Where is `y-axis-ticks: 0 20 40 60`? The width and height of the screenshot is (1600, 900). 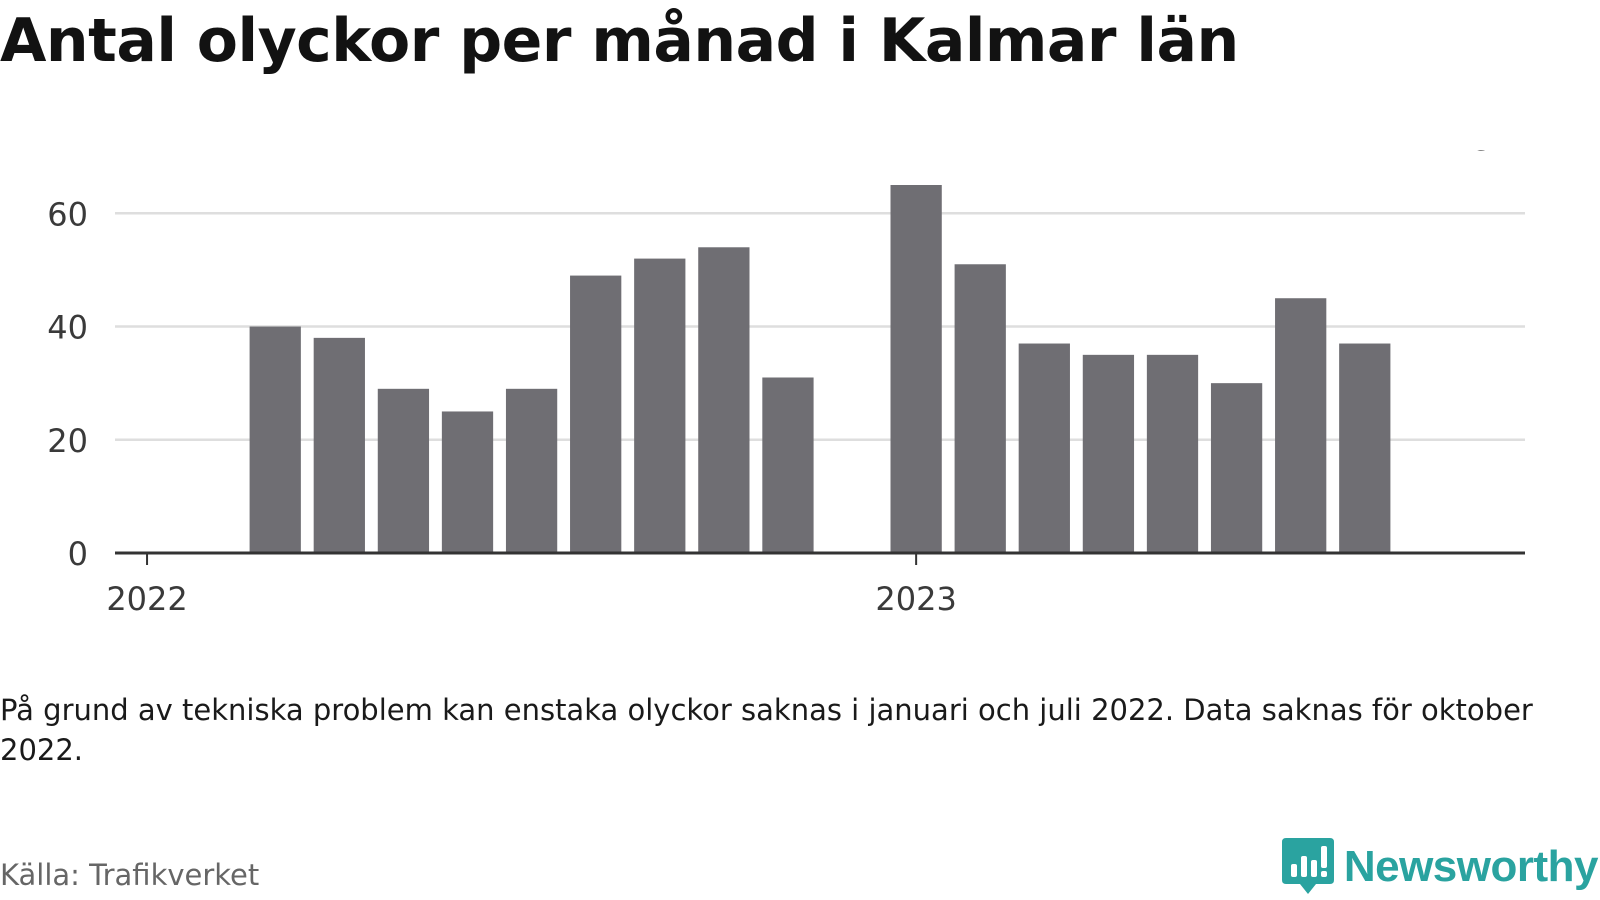 y-axis-ticks: 0 20 40 60 is located at coordinates (67, 384).